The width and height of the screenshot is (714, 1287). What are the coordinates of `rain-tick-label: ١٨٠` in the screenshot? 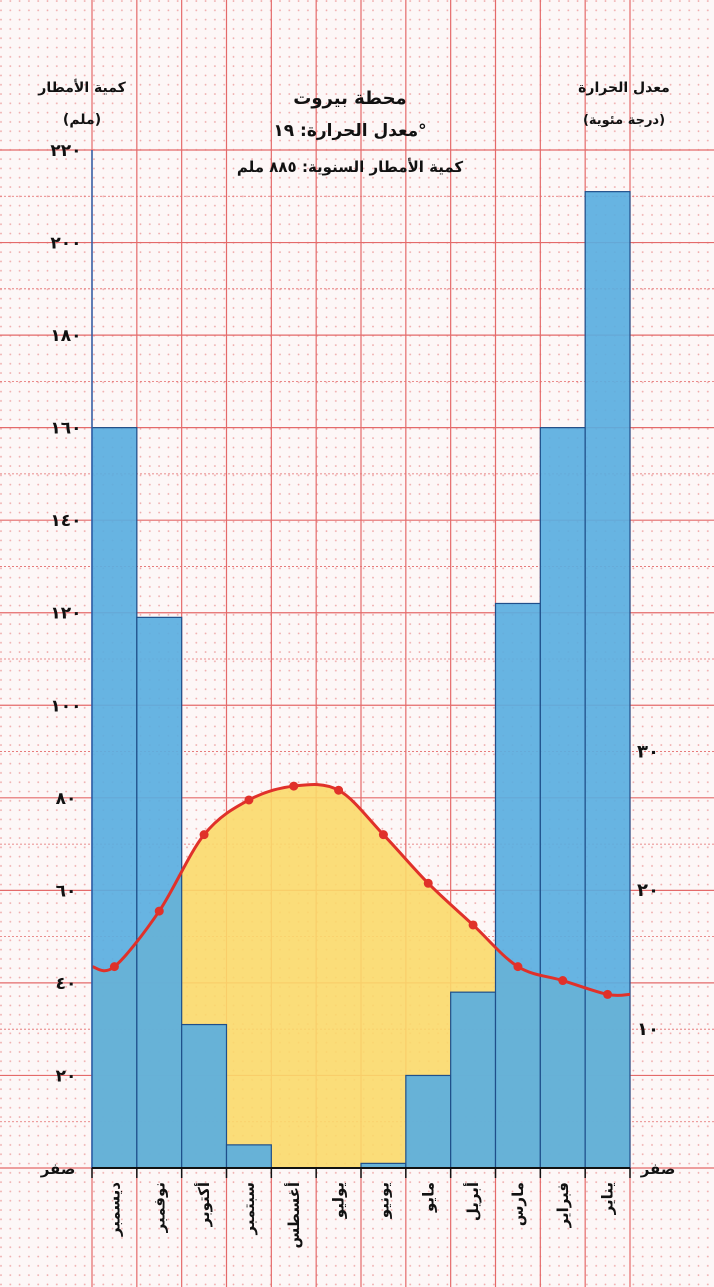 It's located at (65, 336).